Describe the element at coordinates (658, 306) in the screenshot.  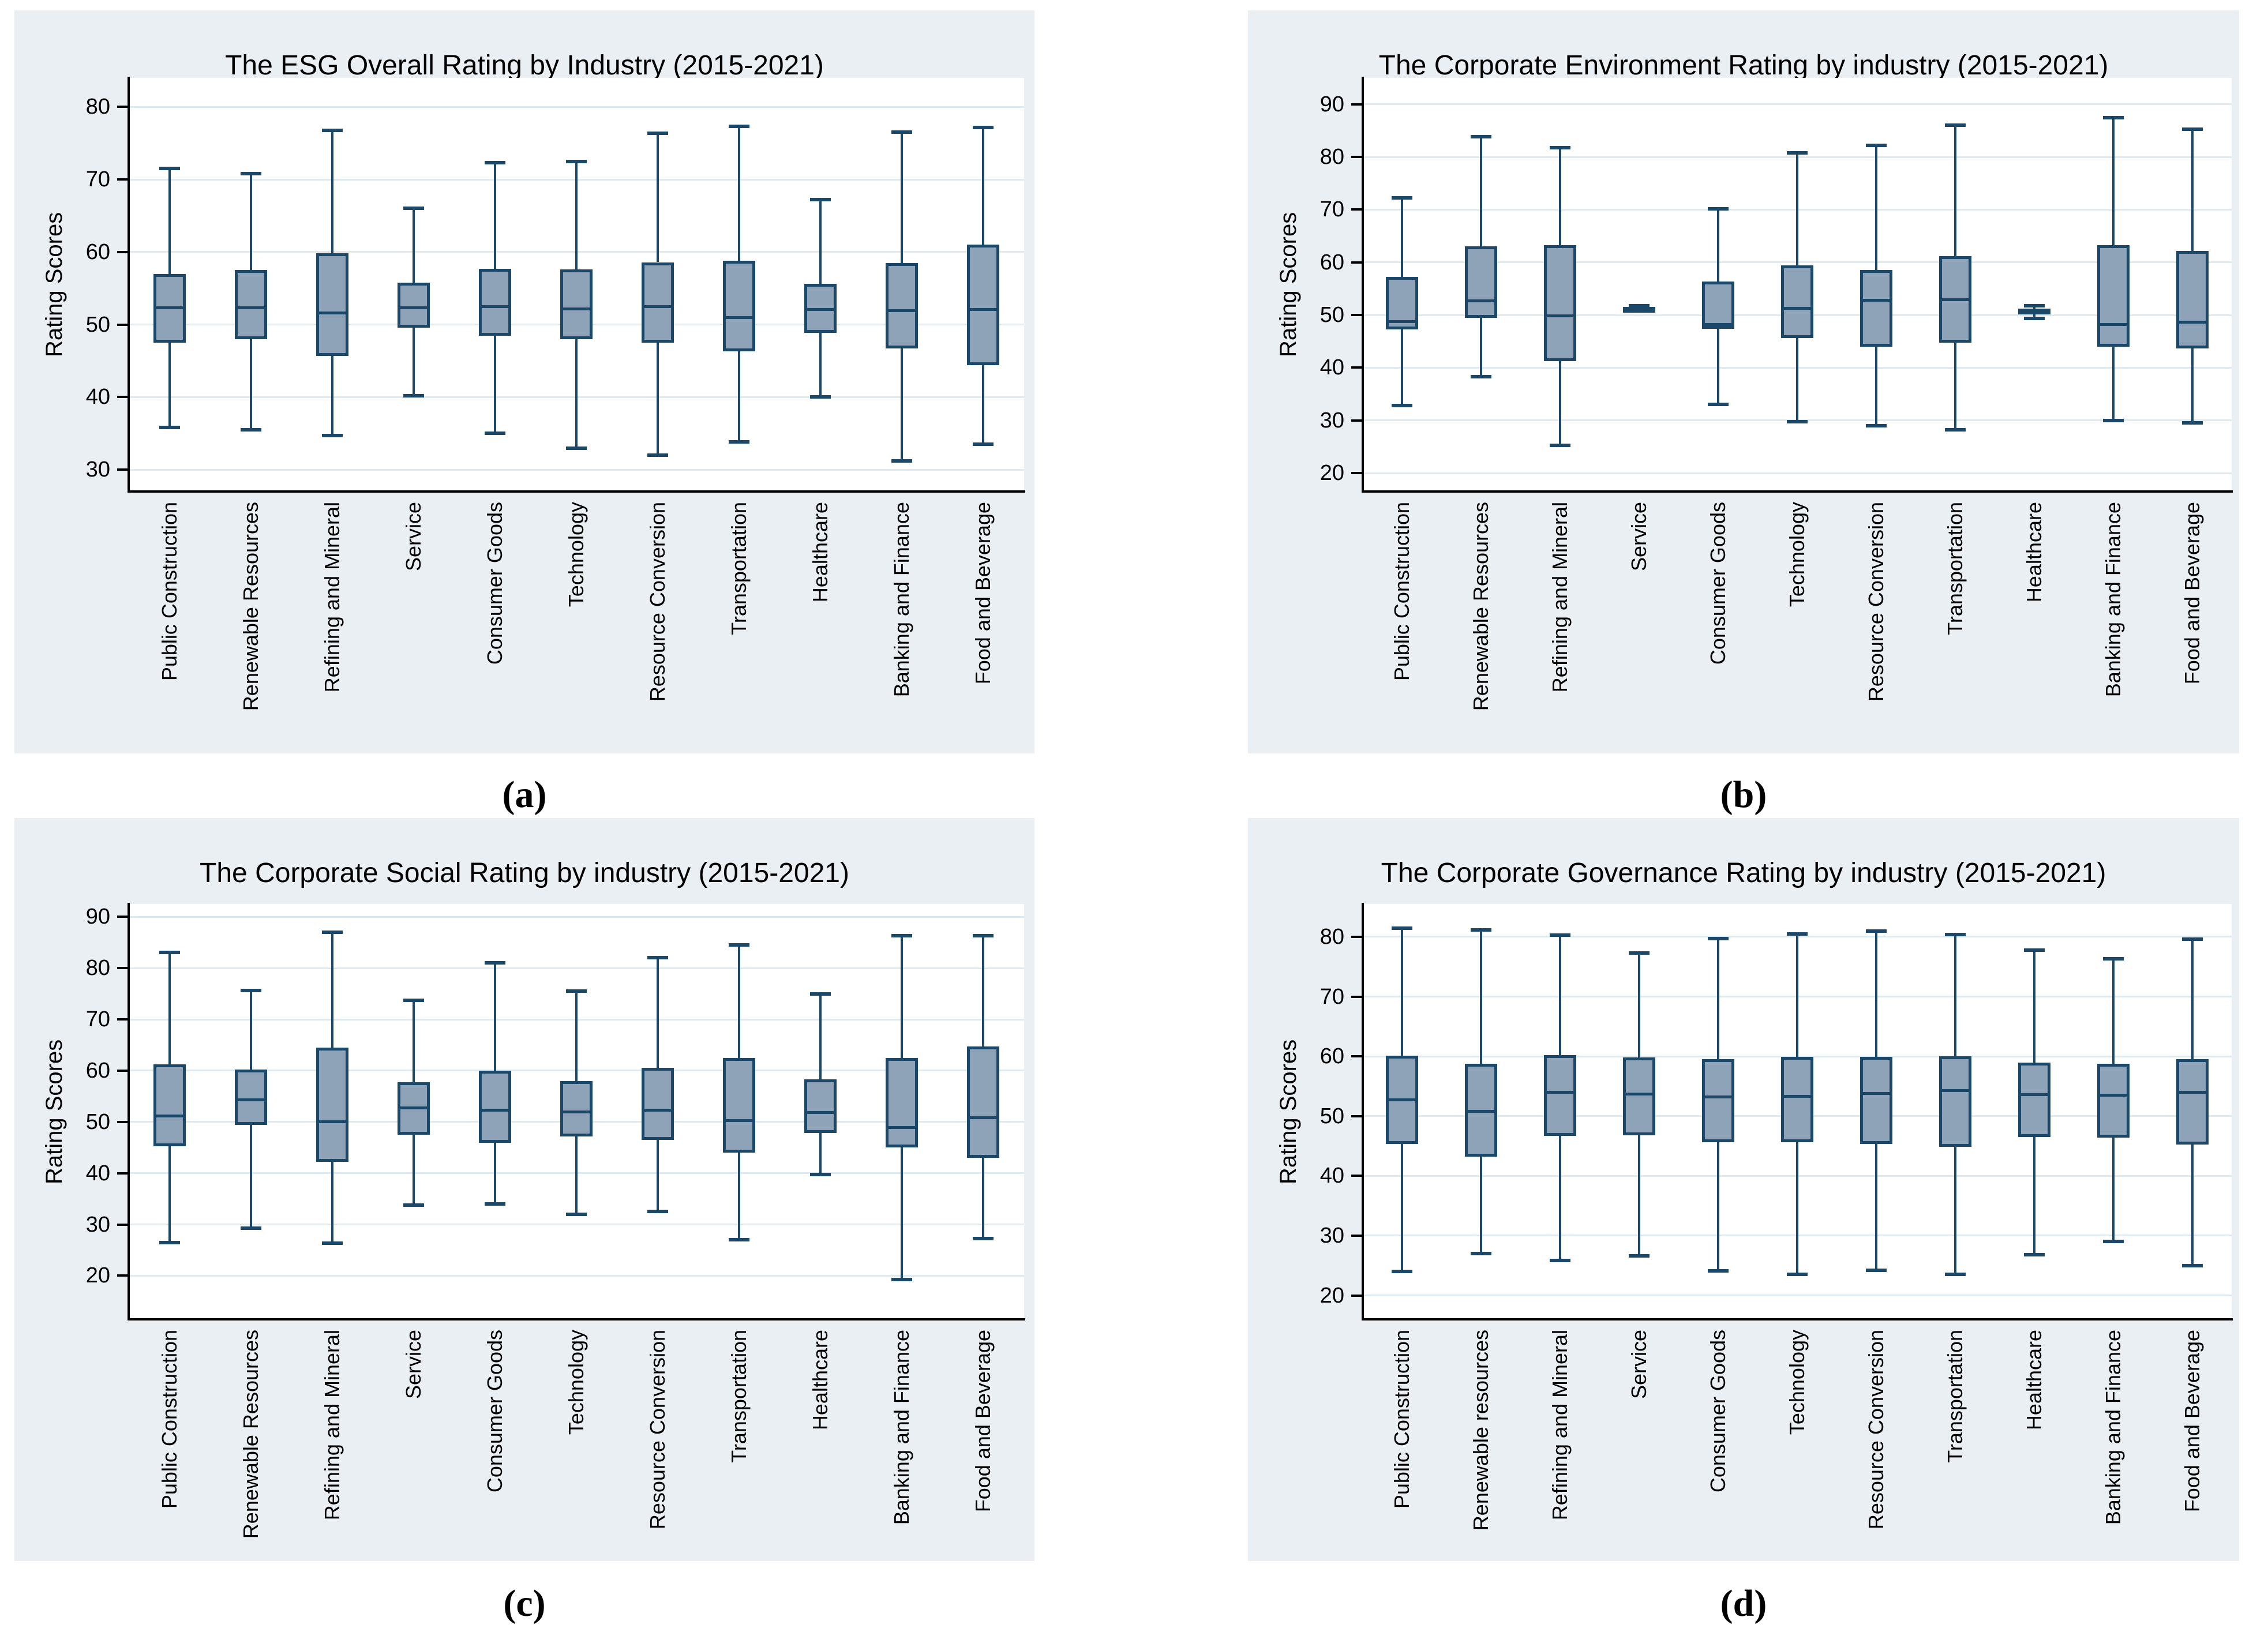
I see `median-Resource Conversion` at that location.